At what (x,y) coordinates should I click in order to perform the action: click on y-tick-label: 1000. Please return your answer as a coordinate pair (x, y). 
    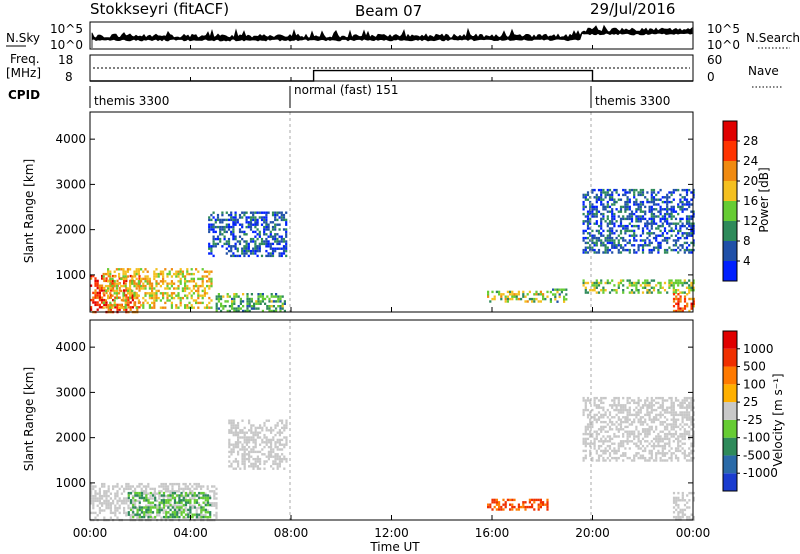
    Looking at the image, I should click on (70, 483).